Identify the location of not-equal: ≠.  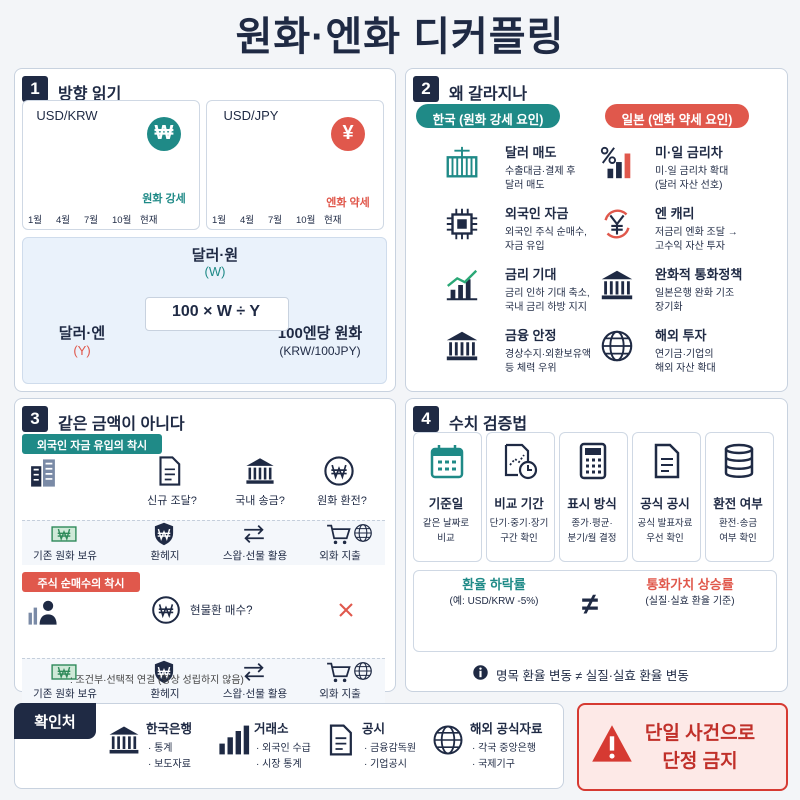
(590, 604).